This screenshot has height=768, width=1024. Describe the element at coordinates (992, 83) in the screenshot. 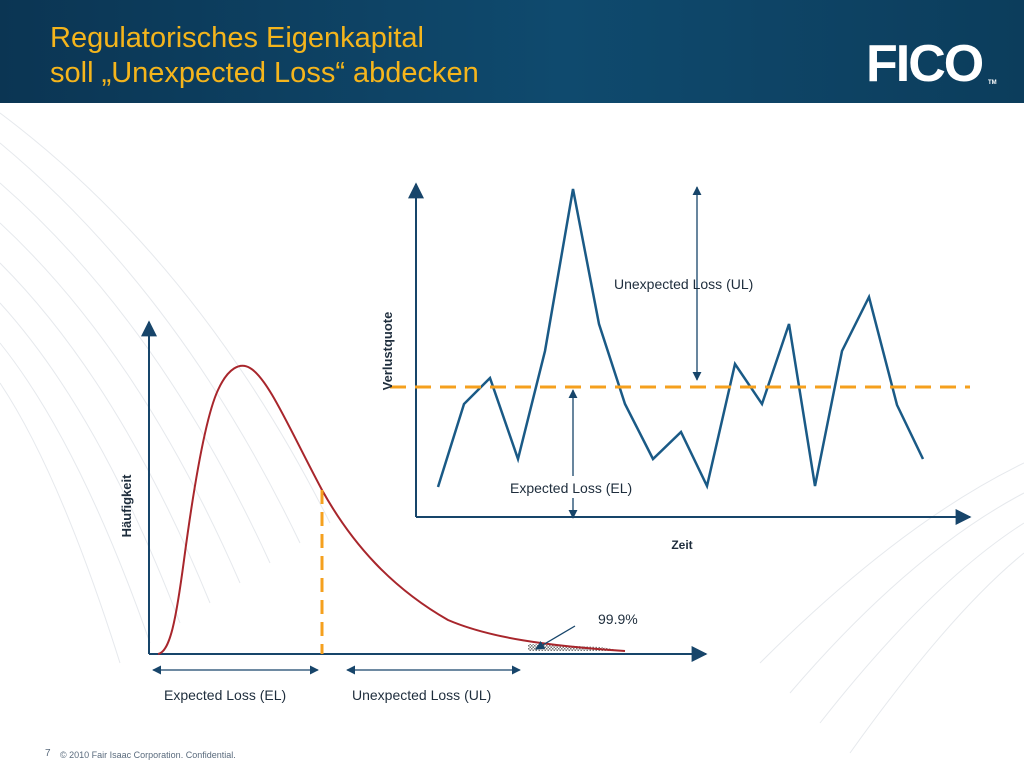

I see `logo-trademark: TM` at that location.